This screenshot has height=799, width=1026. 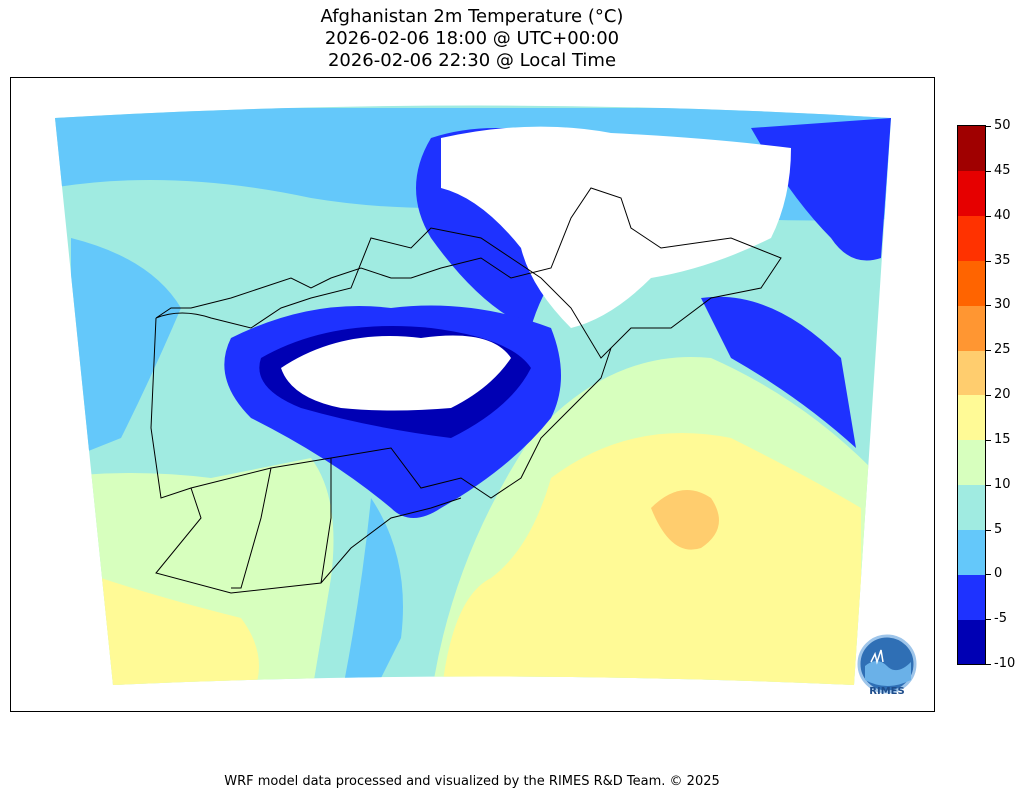 I want to click on colorbar-tick-label: -5, so click(x=1000, y=618).